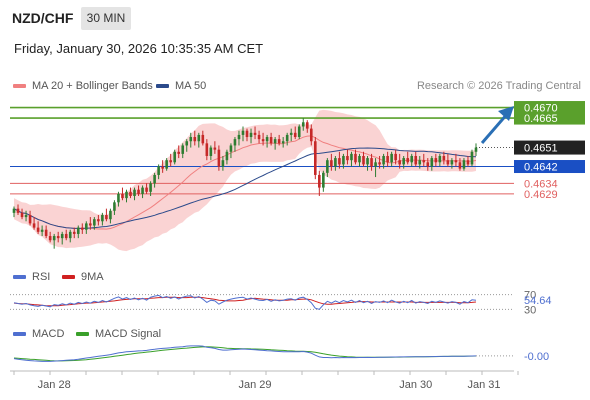 The height and width of the screenshot is (400, 590). I want to click on level-box-0.4665, so click(549, 118).